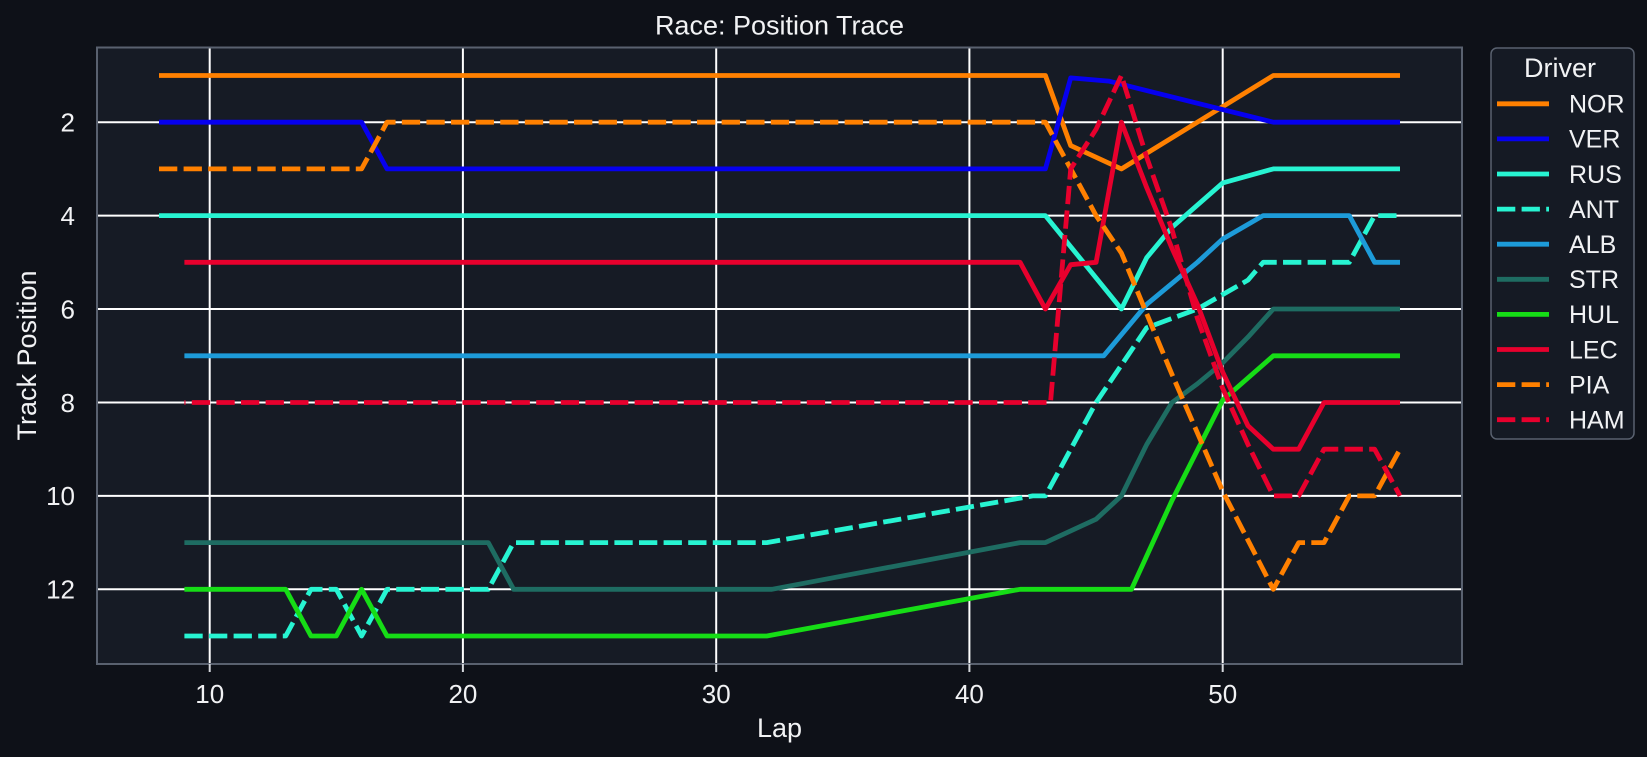 Image resolution: width=1647 pixels, height=757 pixels. I want to click on svg-text: NOR, so click(1597, 105).